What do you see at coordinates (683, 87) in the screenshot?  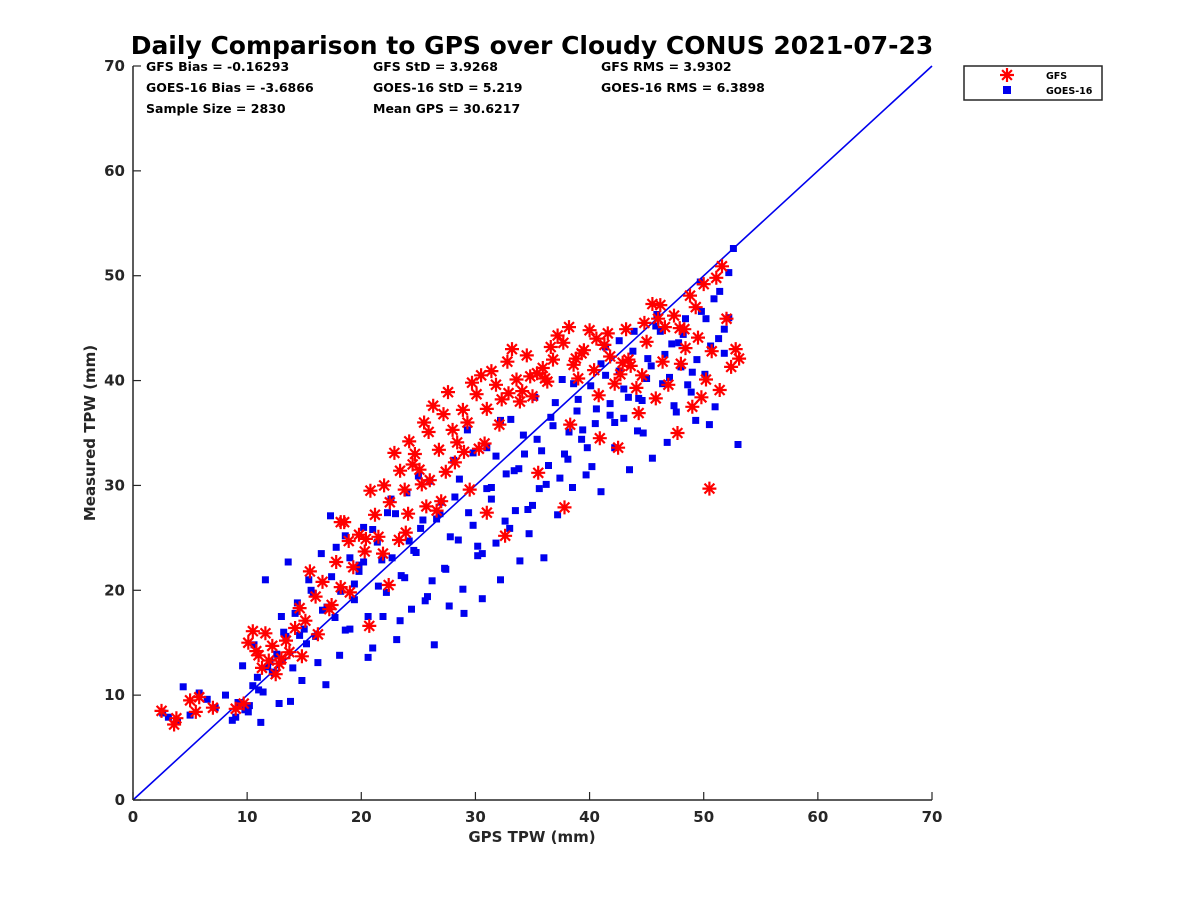 I see `stat-goes-rms: GOES-16 RMS = 6.3898` at bounding box center [683, 87].